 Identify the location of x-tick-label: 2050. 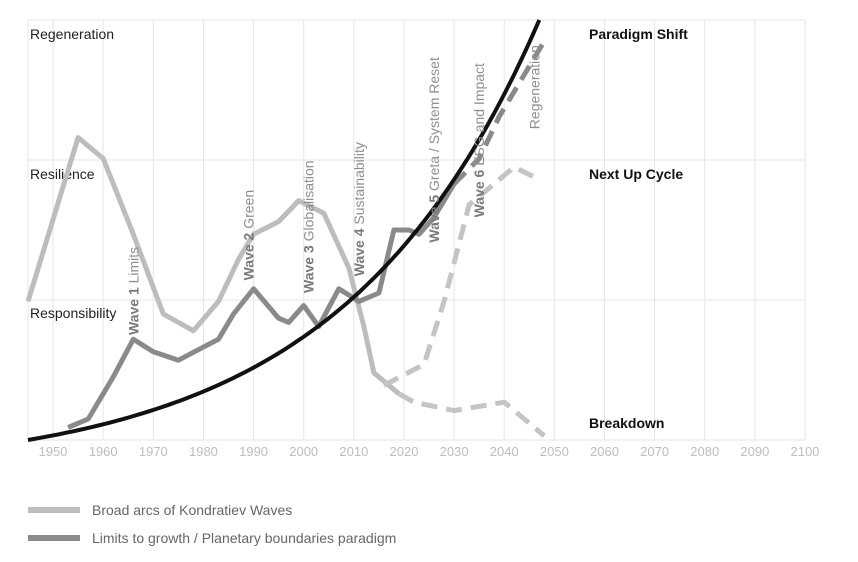
(554, 451).